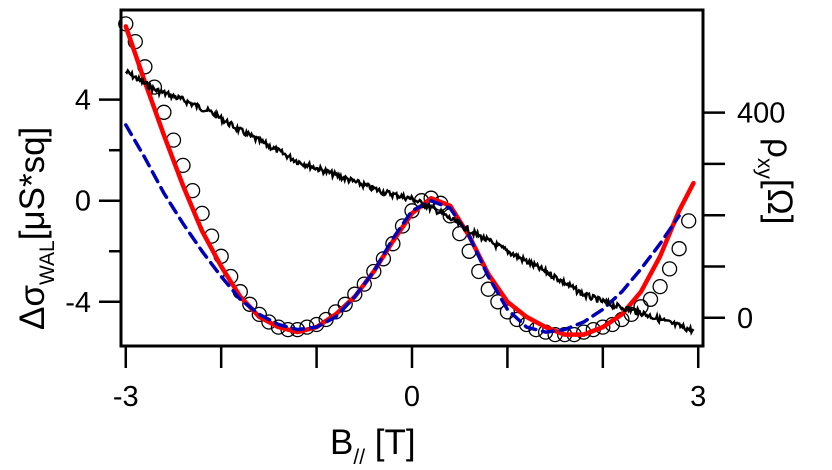 This screenshot has width=832, height=470. I want to click on x-tick-label: -3, so click(126, 397).